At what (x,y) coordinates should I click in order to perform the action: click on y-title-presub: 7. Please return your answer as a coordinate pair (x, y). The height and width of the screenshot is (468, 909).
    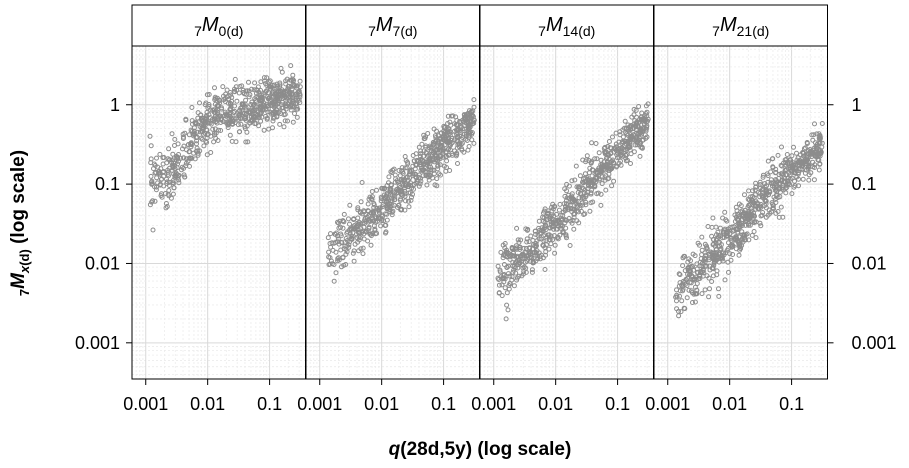
    Looking at the image, I should click on (24, 292).